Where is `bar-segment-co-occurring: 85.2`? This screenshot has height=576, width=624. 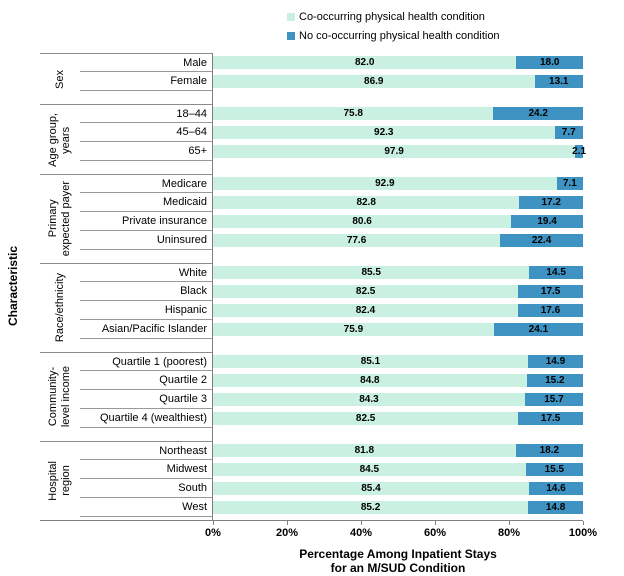
bar-segment-co-occurring: 85.2 is located at coordinates (371, 507).